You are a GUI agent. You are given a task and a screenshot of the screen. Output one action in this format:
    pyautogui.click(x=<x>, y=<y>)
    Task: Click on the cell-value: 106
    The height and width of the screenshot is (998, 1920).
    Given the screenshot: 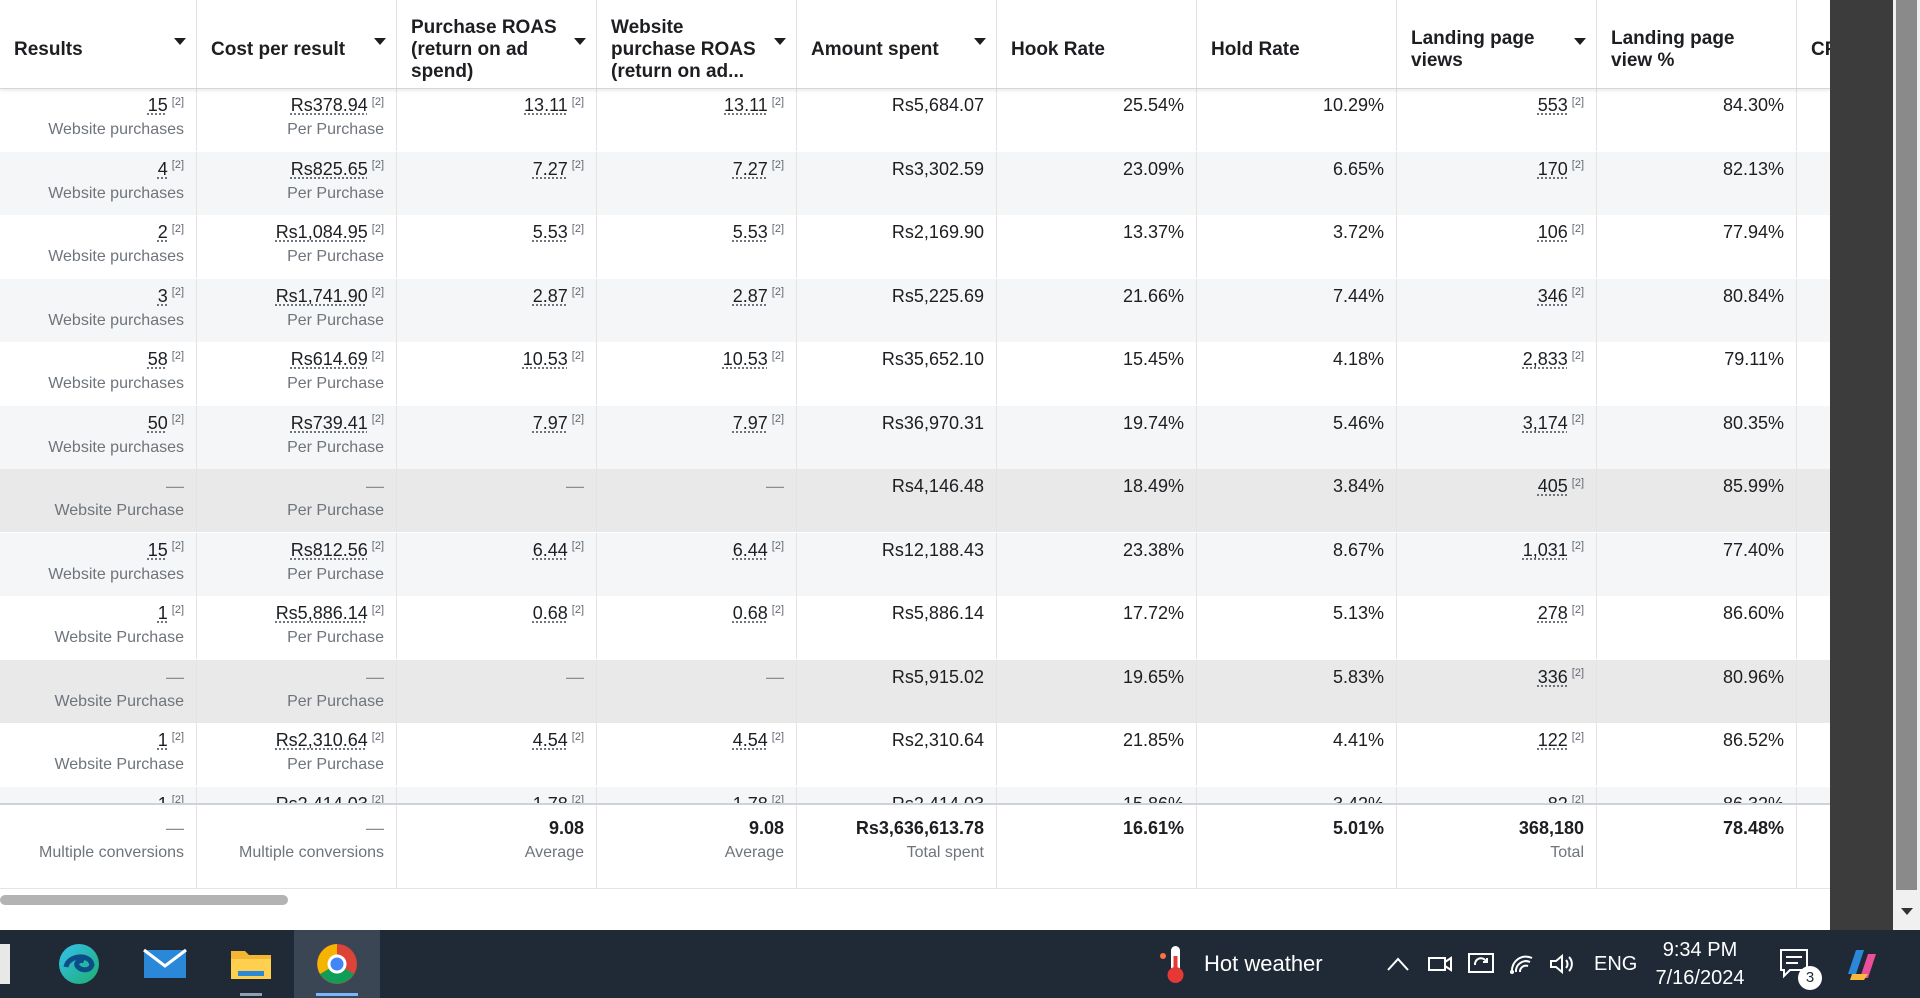 What is the action you would take?
    pyautogui.click(x=1552, y=232)
    